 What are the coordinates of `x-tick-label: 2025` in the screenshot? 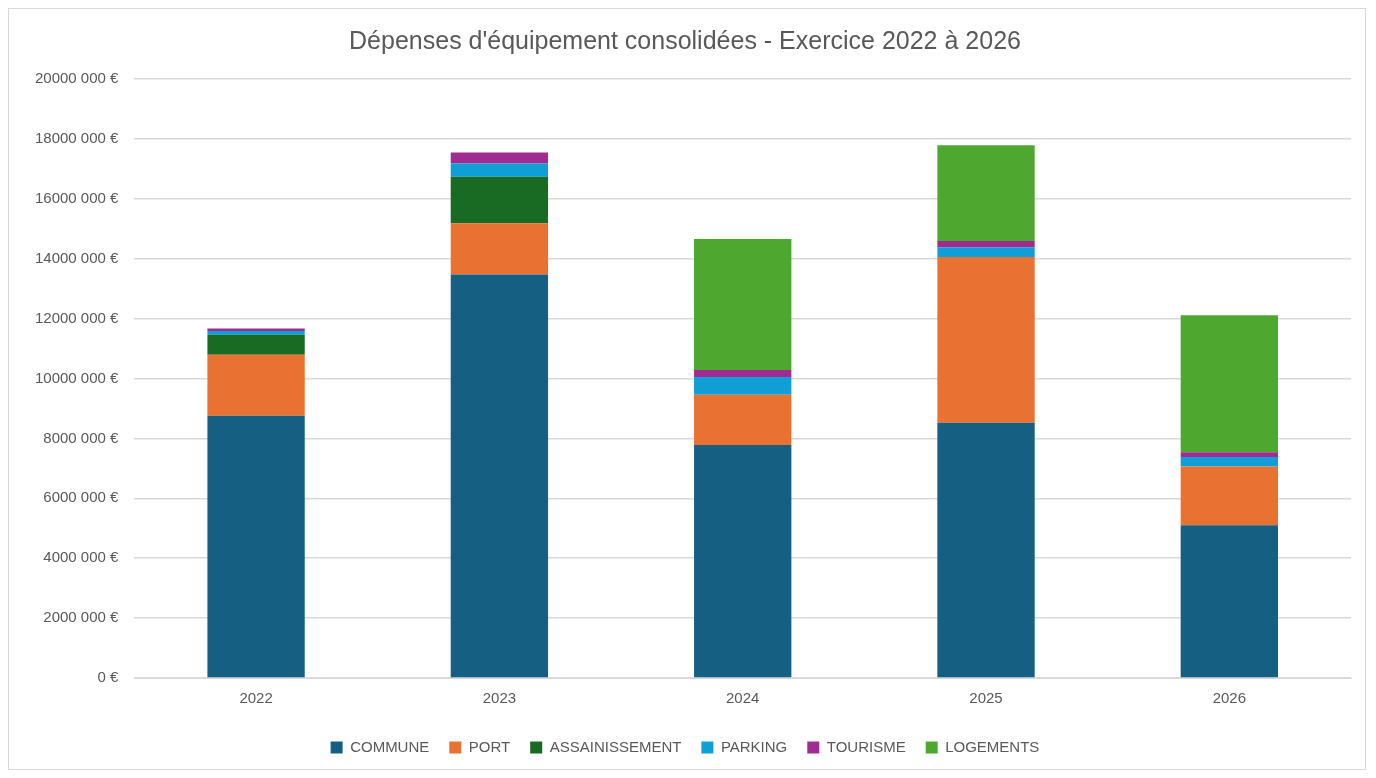 It's located at (986, 698).